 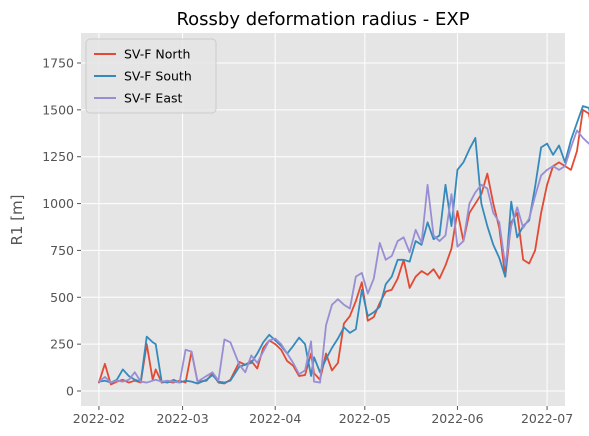 I want to click on x-tick-label: 2022-06, so click(x=457, y=418).